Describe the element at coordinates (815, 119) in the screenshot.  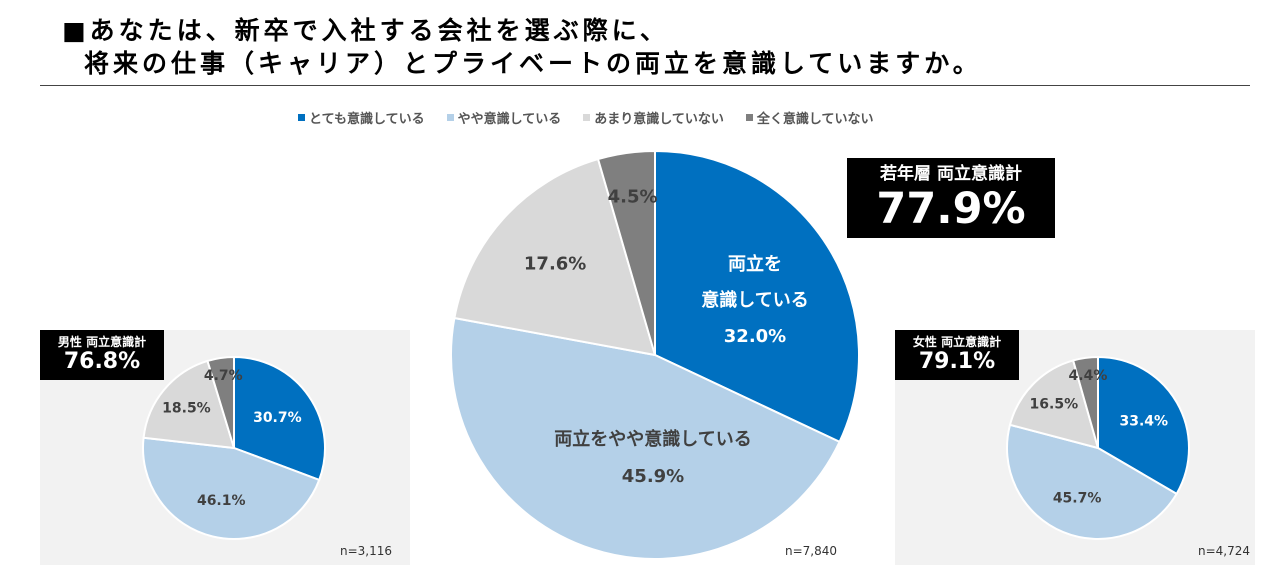
I see `legend-label-not-at-all: 全く意識していない` at that location.